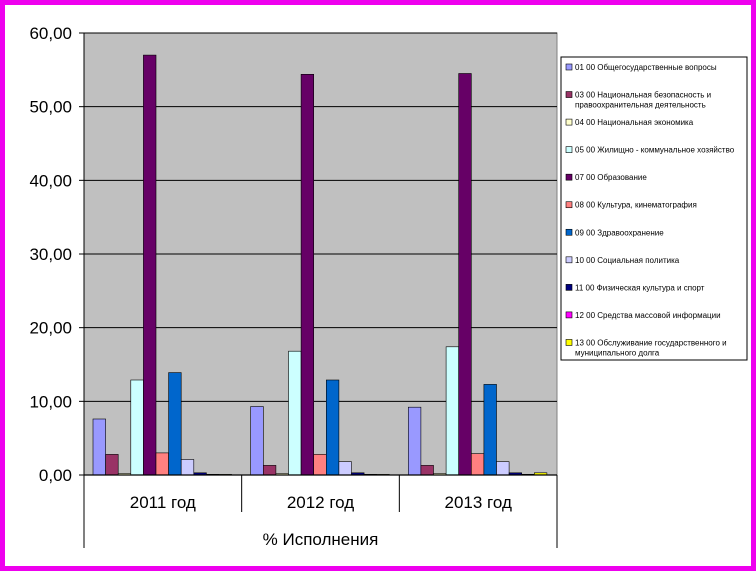 The height and width of the screenshot is (571, 756). I want to click on legend-label: 10 00 Социальная политика, so click(627, 260).